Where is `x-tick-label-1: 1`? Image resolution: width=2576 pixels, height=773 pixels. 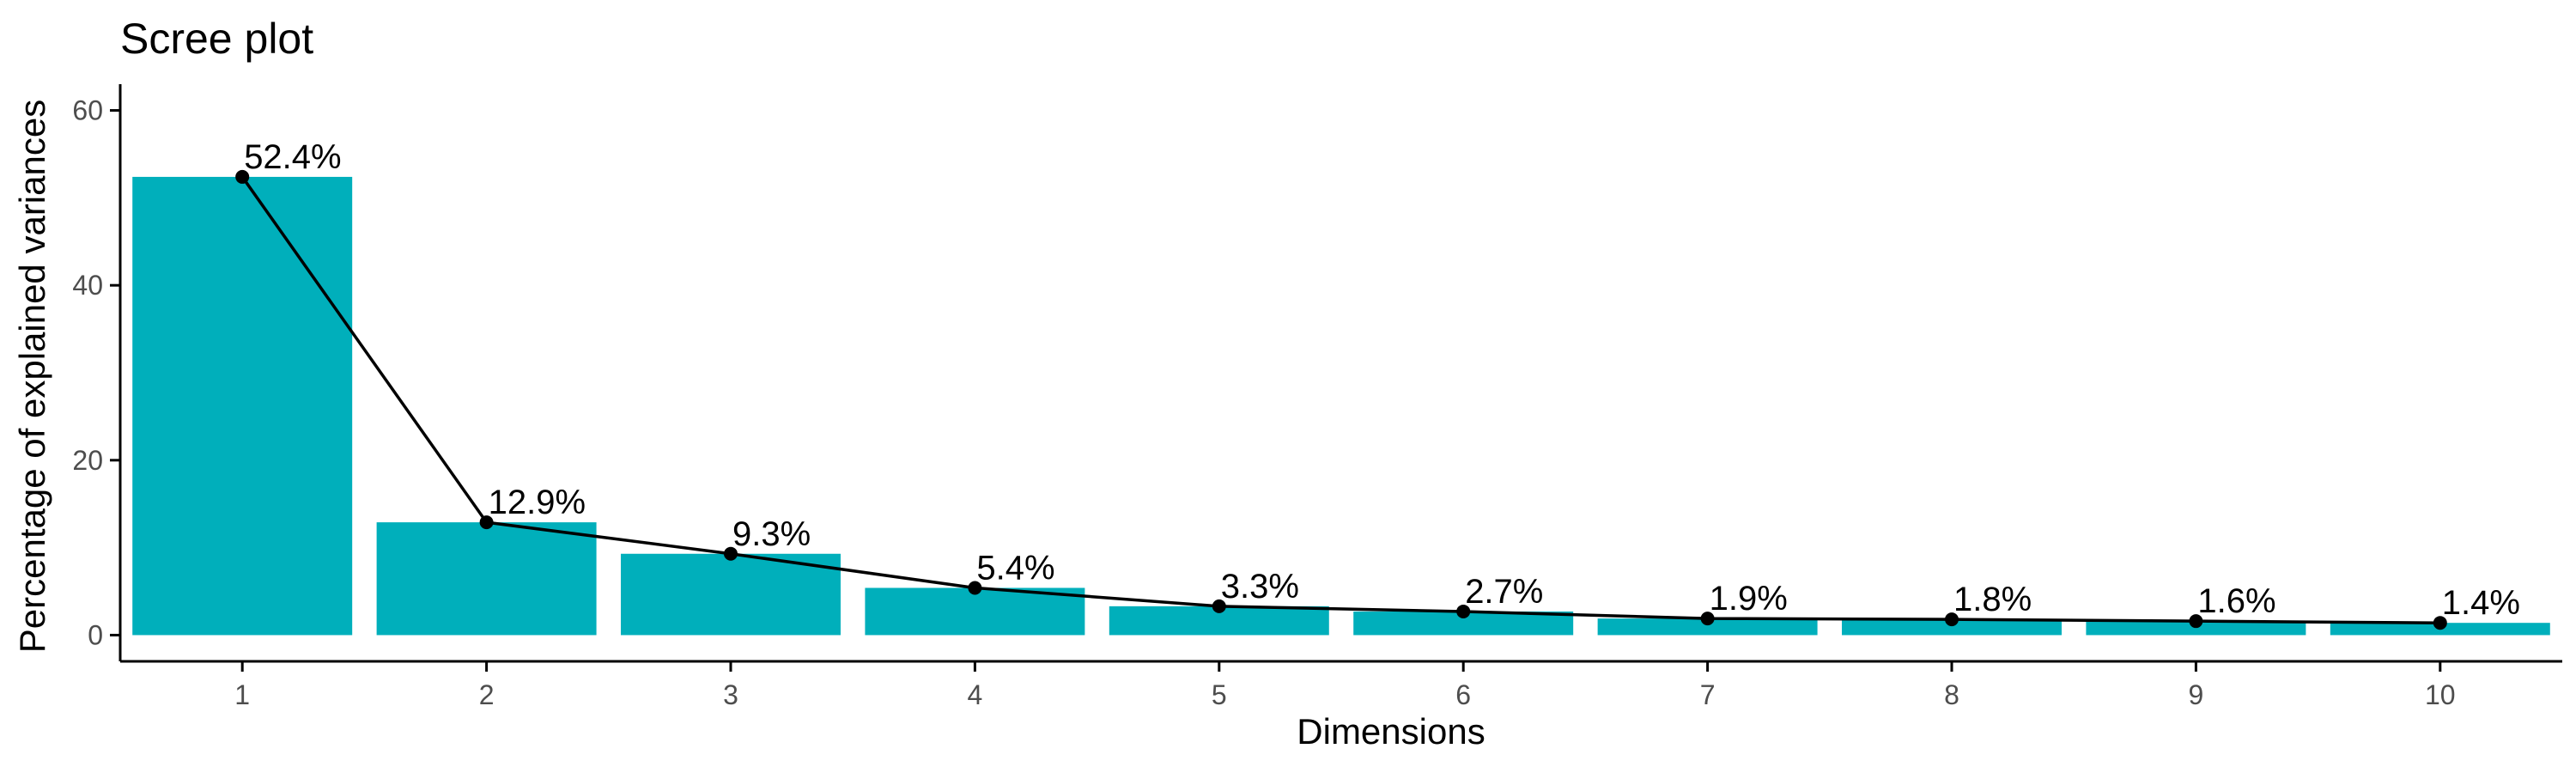 x-tick-label-1: 1 is located at coordinates (242, 694).